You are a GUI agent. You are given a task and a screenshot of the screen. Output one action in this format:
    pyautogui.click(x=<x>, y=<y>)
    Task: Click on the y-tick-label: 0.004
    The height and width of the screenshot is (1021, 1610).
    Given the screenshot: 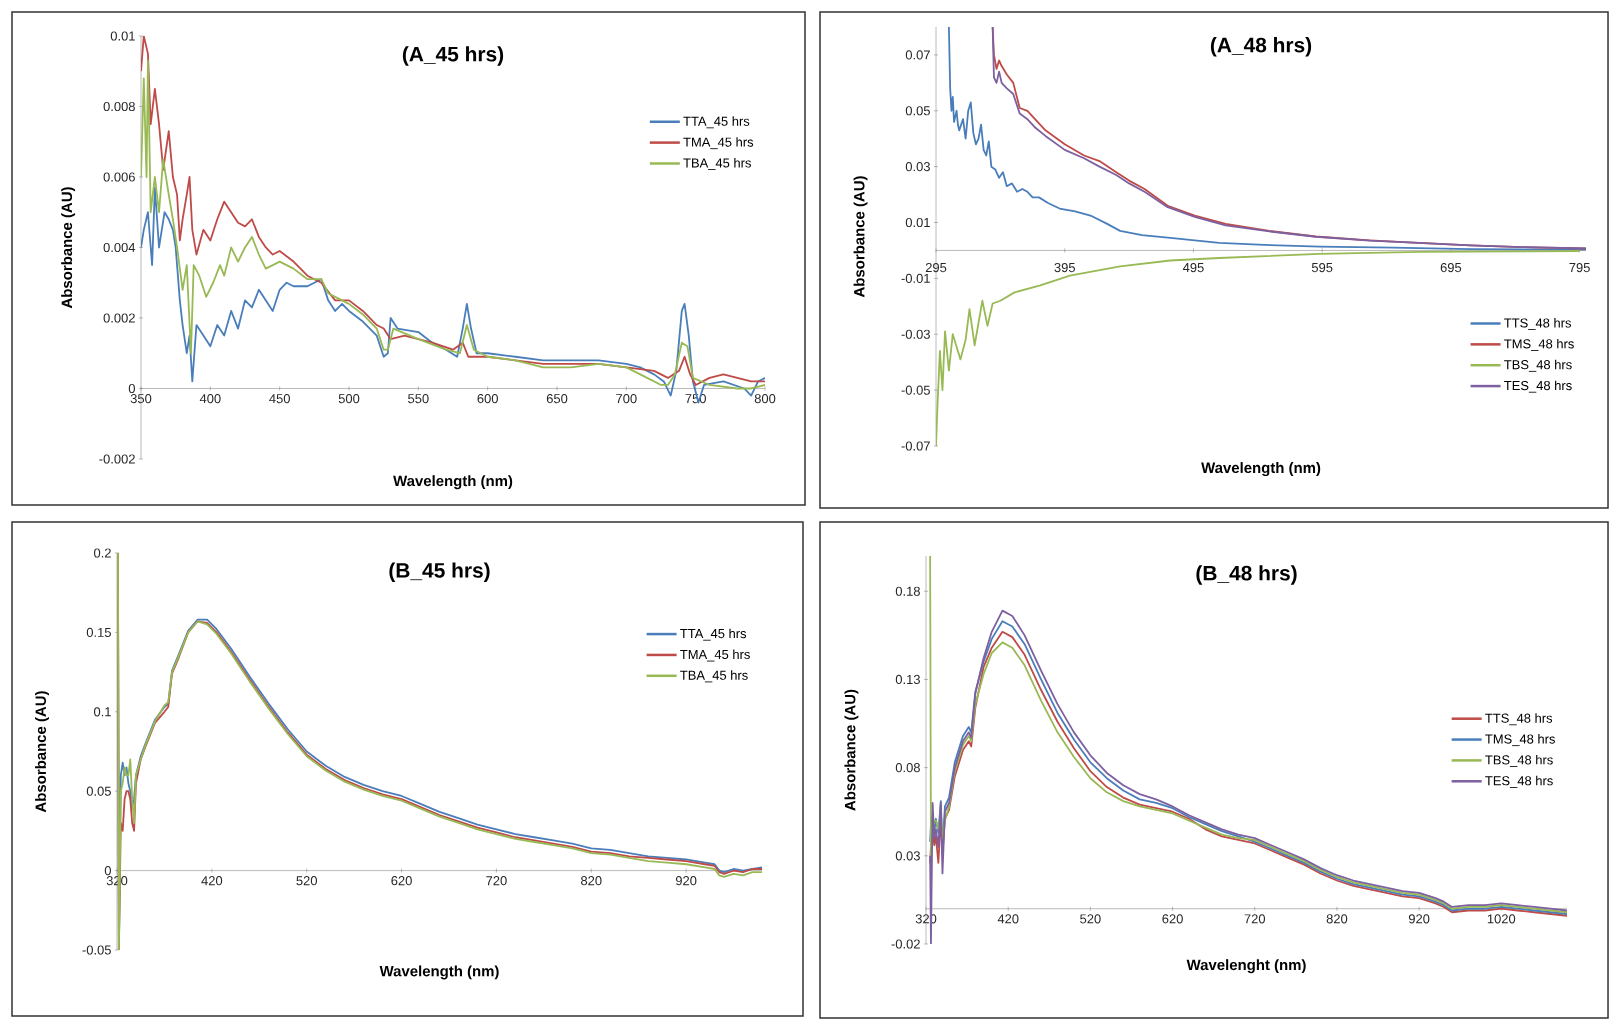 What is the action you would take?
    pyautogui.click(x=119, y=247)
    